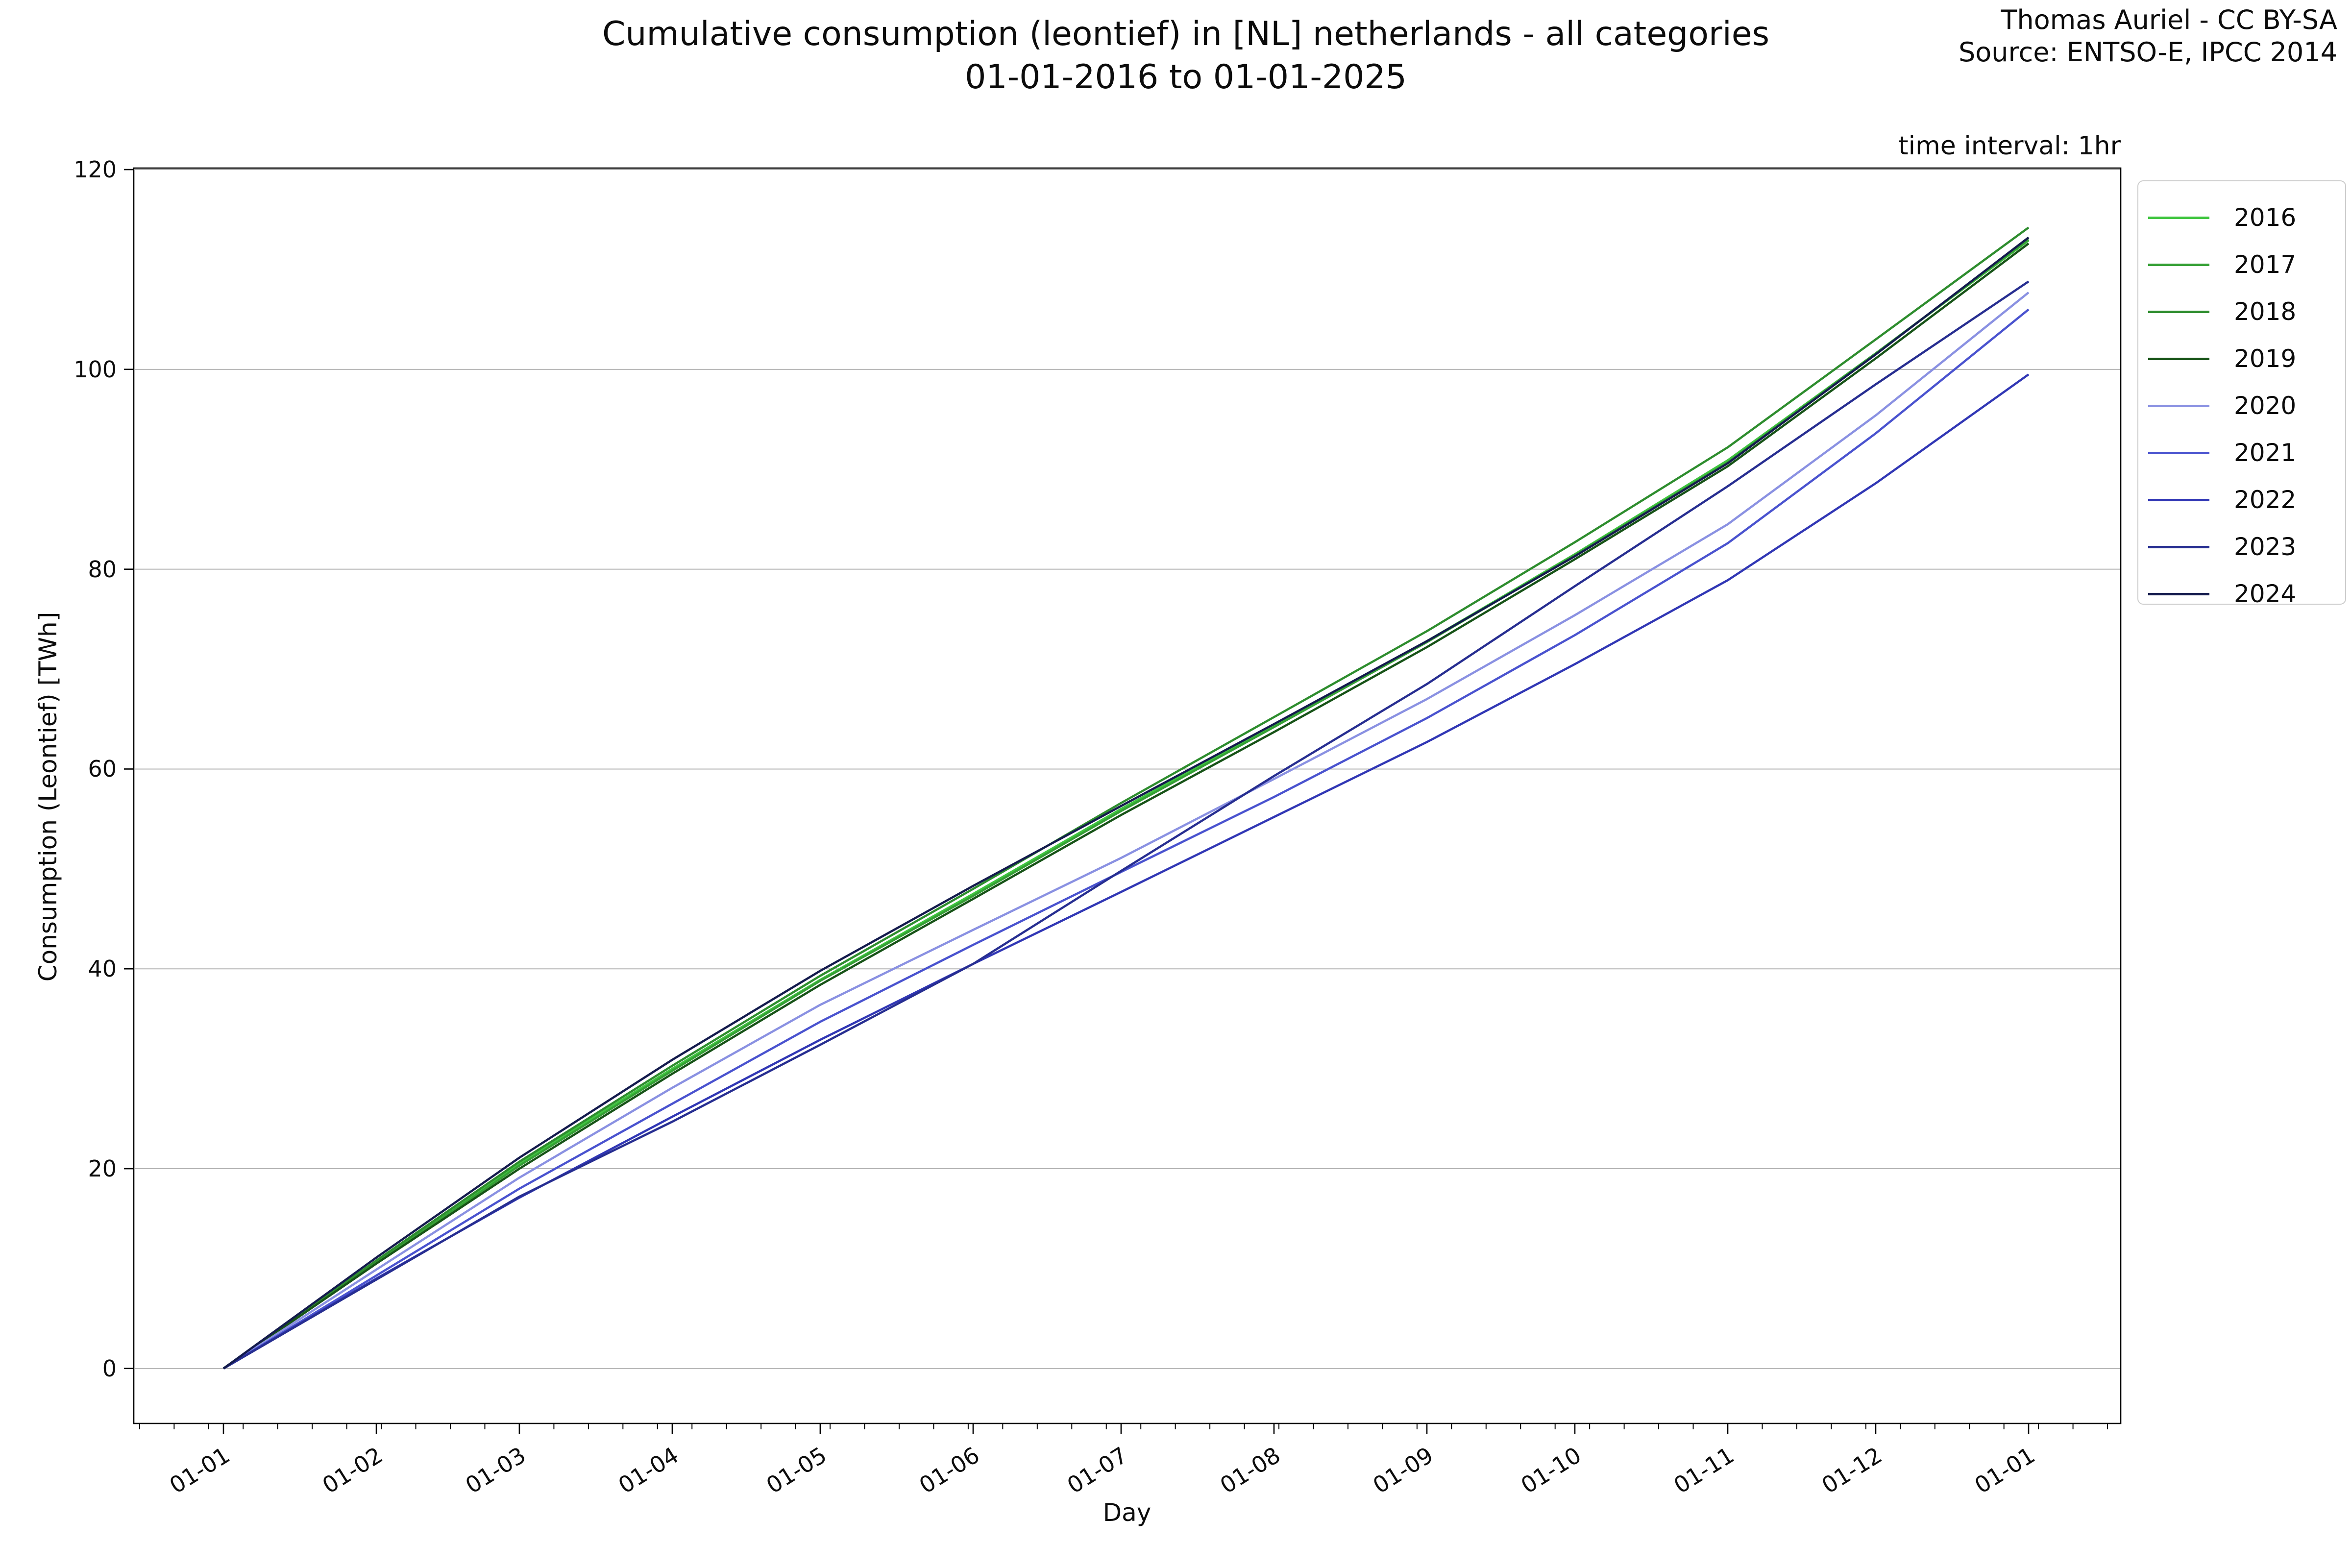 The width and height of the screenshot is (2352, 1568). What do you see at coordinates (2178, 358) in the screenshot?
I see `legend-line-sample-2019` at bounding box center [2178, 358].